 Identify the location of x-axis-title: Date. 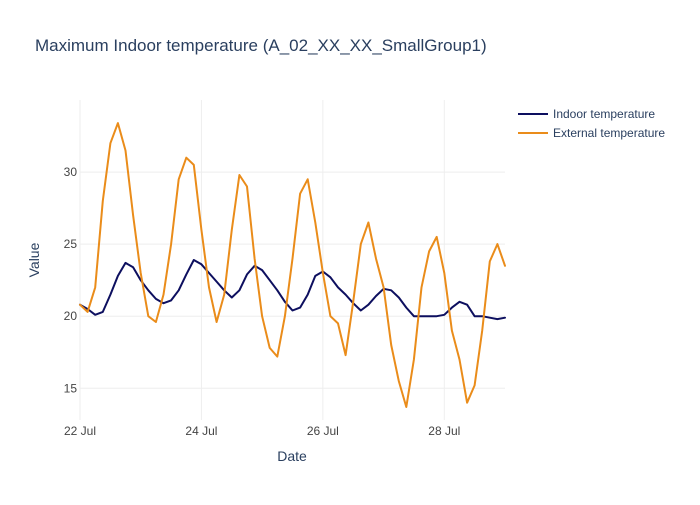
(292, 456).